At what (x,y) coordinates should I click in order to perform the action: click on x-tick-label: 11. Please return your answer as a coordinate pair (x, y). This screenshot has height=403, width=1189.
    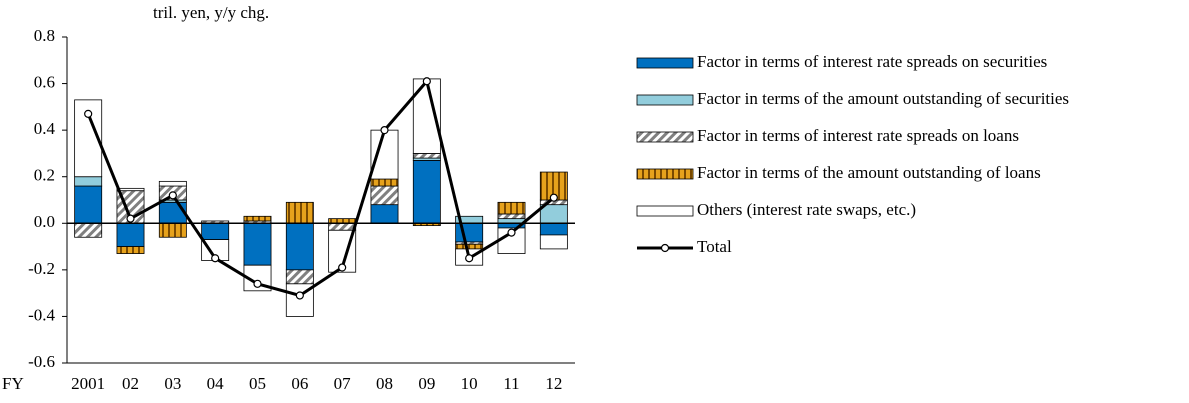
    Looking at the image, I should click on (511, 383).